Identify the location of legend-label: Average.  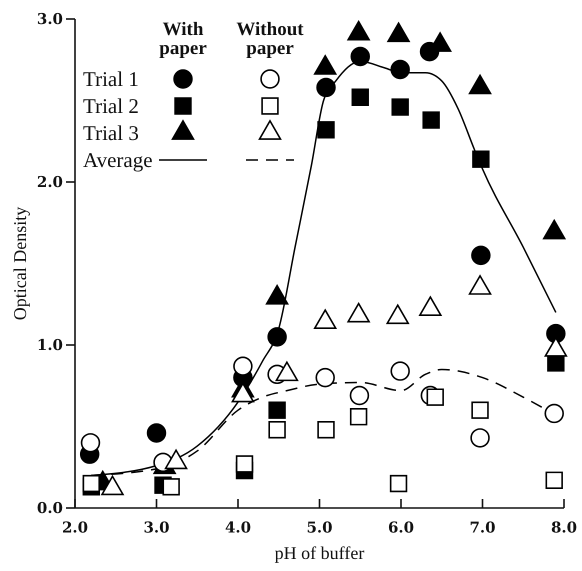
(118, 160).